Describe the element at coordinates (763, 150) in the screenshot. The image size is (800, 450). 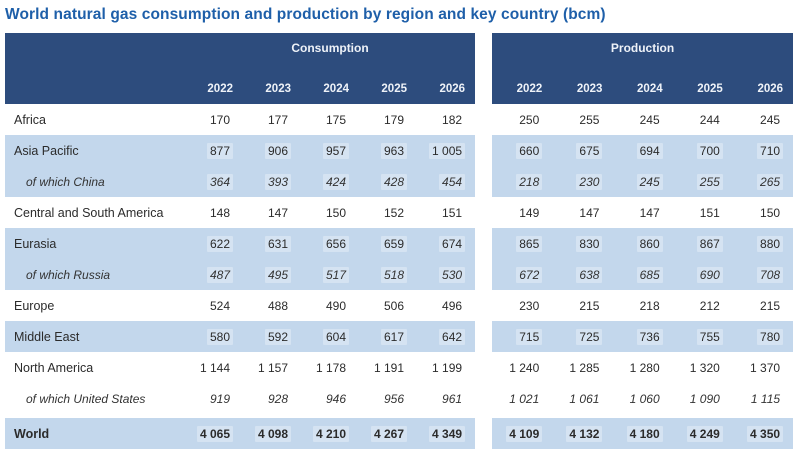
I see `production-value: 710` at that location.